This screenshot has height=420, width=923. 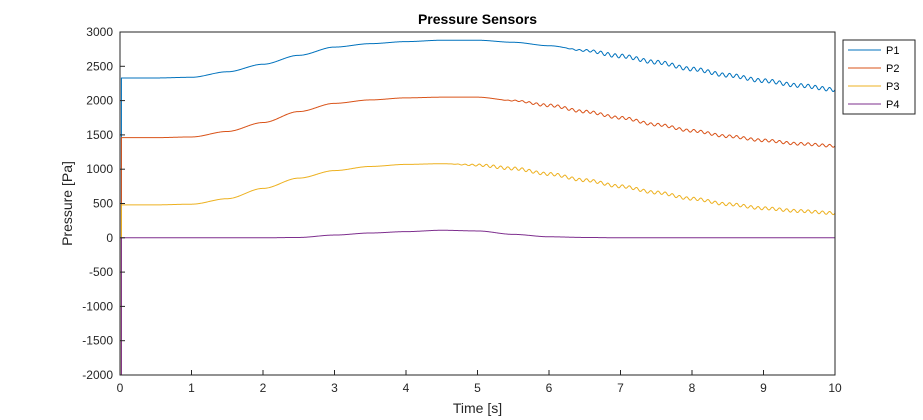 What do you see at coordinates (892, 69) in the screenshot?
I see `legend-label-p2: P2` at bounding box center [892, 69].